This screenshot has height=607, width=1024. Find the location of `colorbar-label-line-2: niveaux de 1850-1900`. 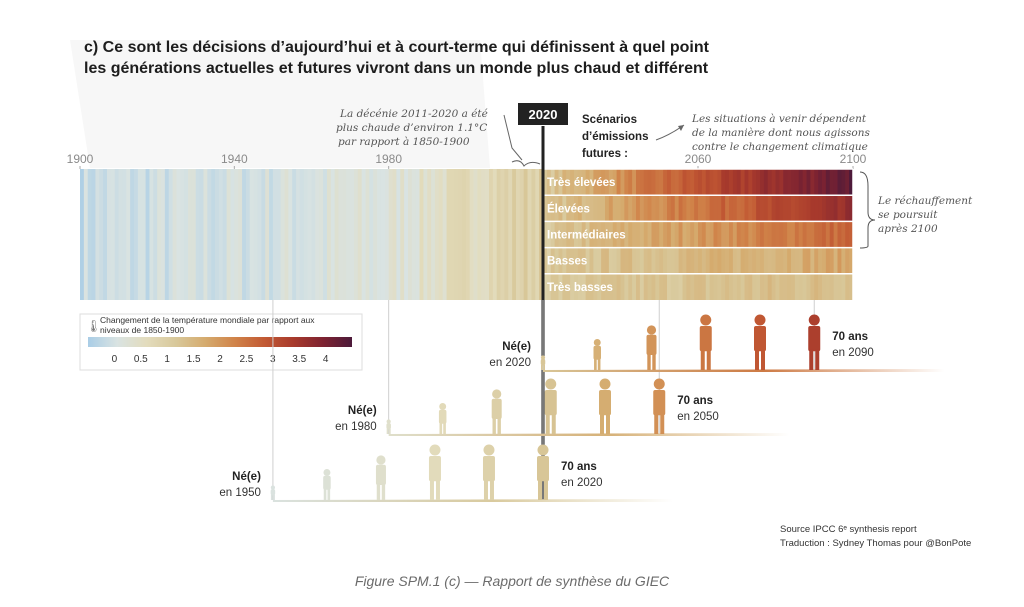

colorbar-label-line-2: niveaux de 1850-1900 is located at coordinates (142, 330).